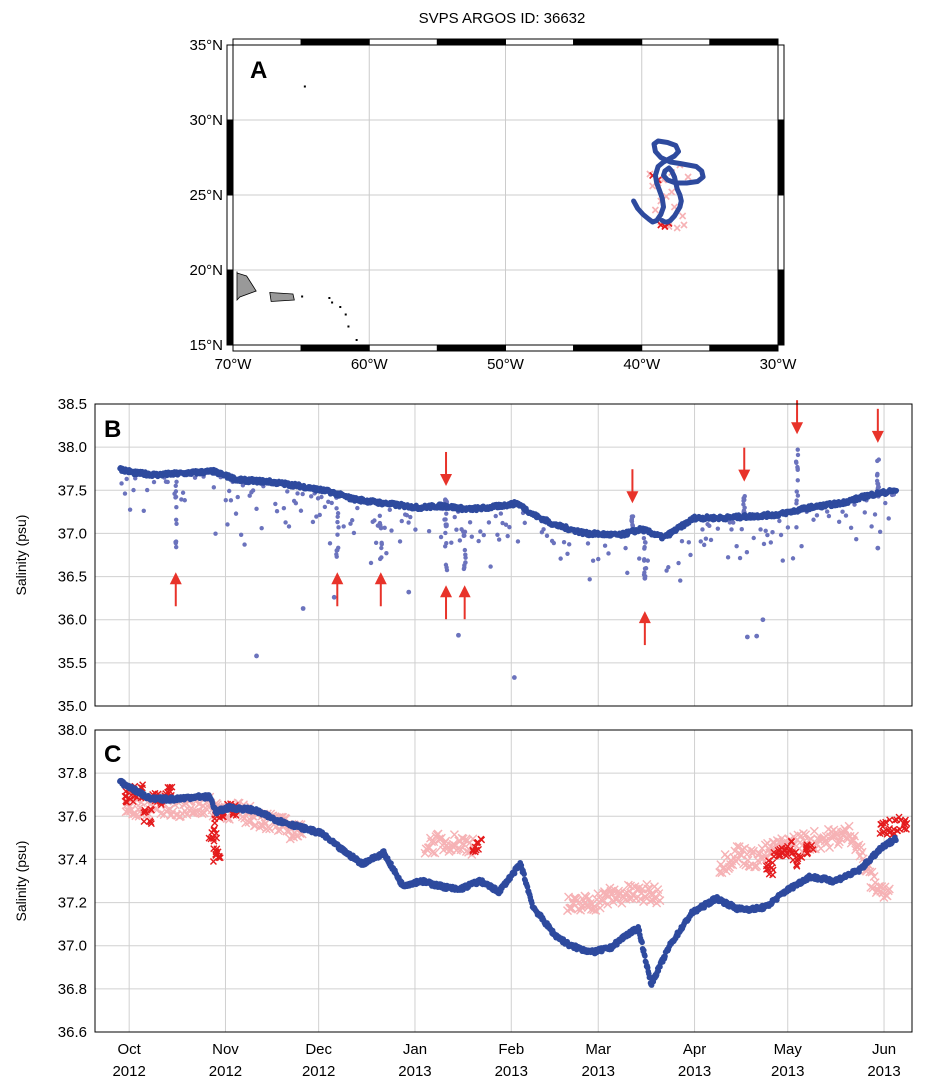 This screenshot has width=929, height=1084. I want to click on panel-b-tick-labels: 35.0 35.5 36.0 36.5 37.0 37.5 38.0 38.5, so click(72, 555).